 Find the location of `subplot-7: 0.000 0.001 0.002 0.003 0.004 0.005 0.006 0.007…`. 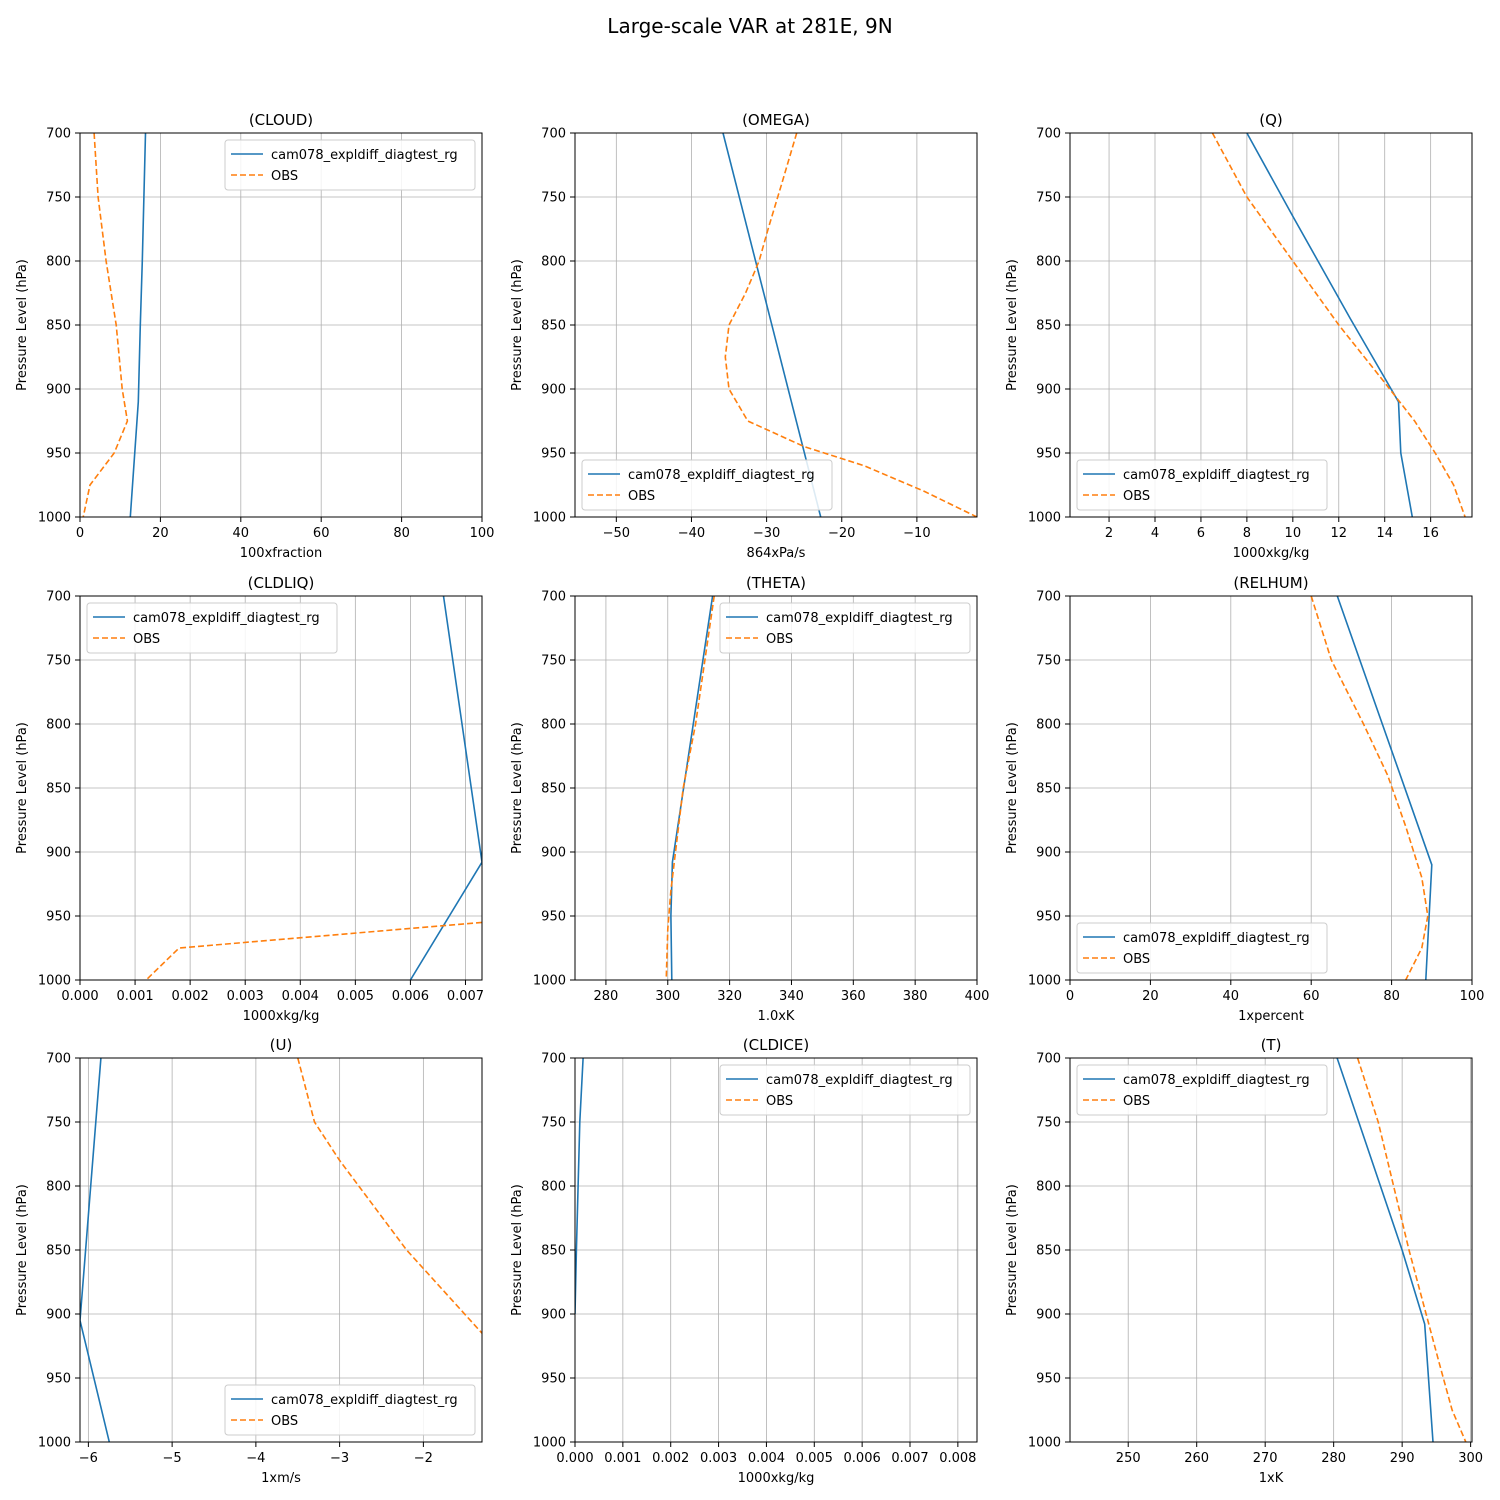

subplot-7: 0.000 0.001 0.002 0.003 0.004 0.005 0.006 0.007… is located at coordinates (744, 1261).